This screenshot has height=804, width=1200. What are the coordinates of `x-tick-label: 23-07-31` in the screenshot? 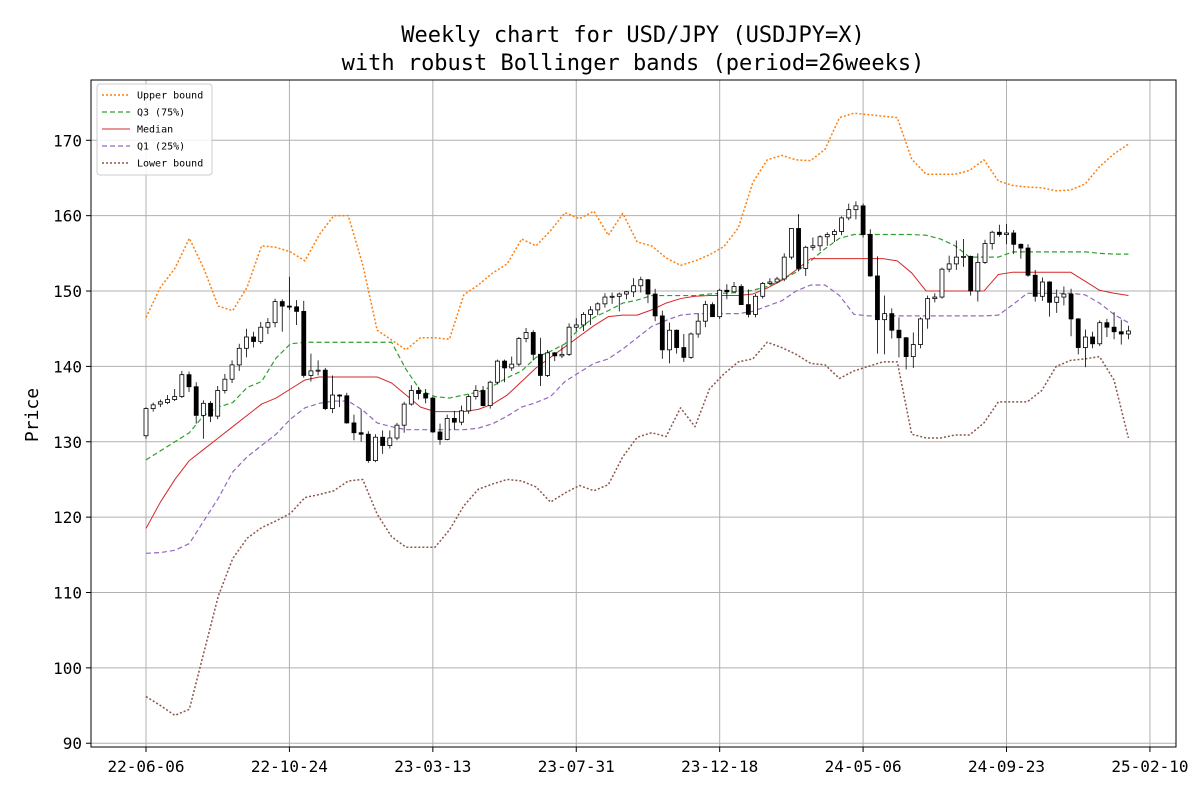 It's located at (576, 766).